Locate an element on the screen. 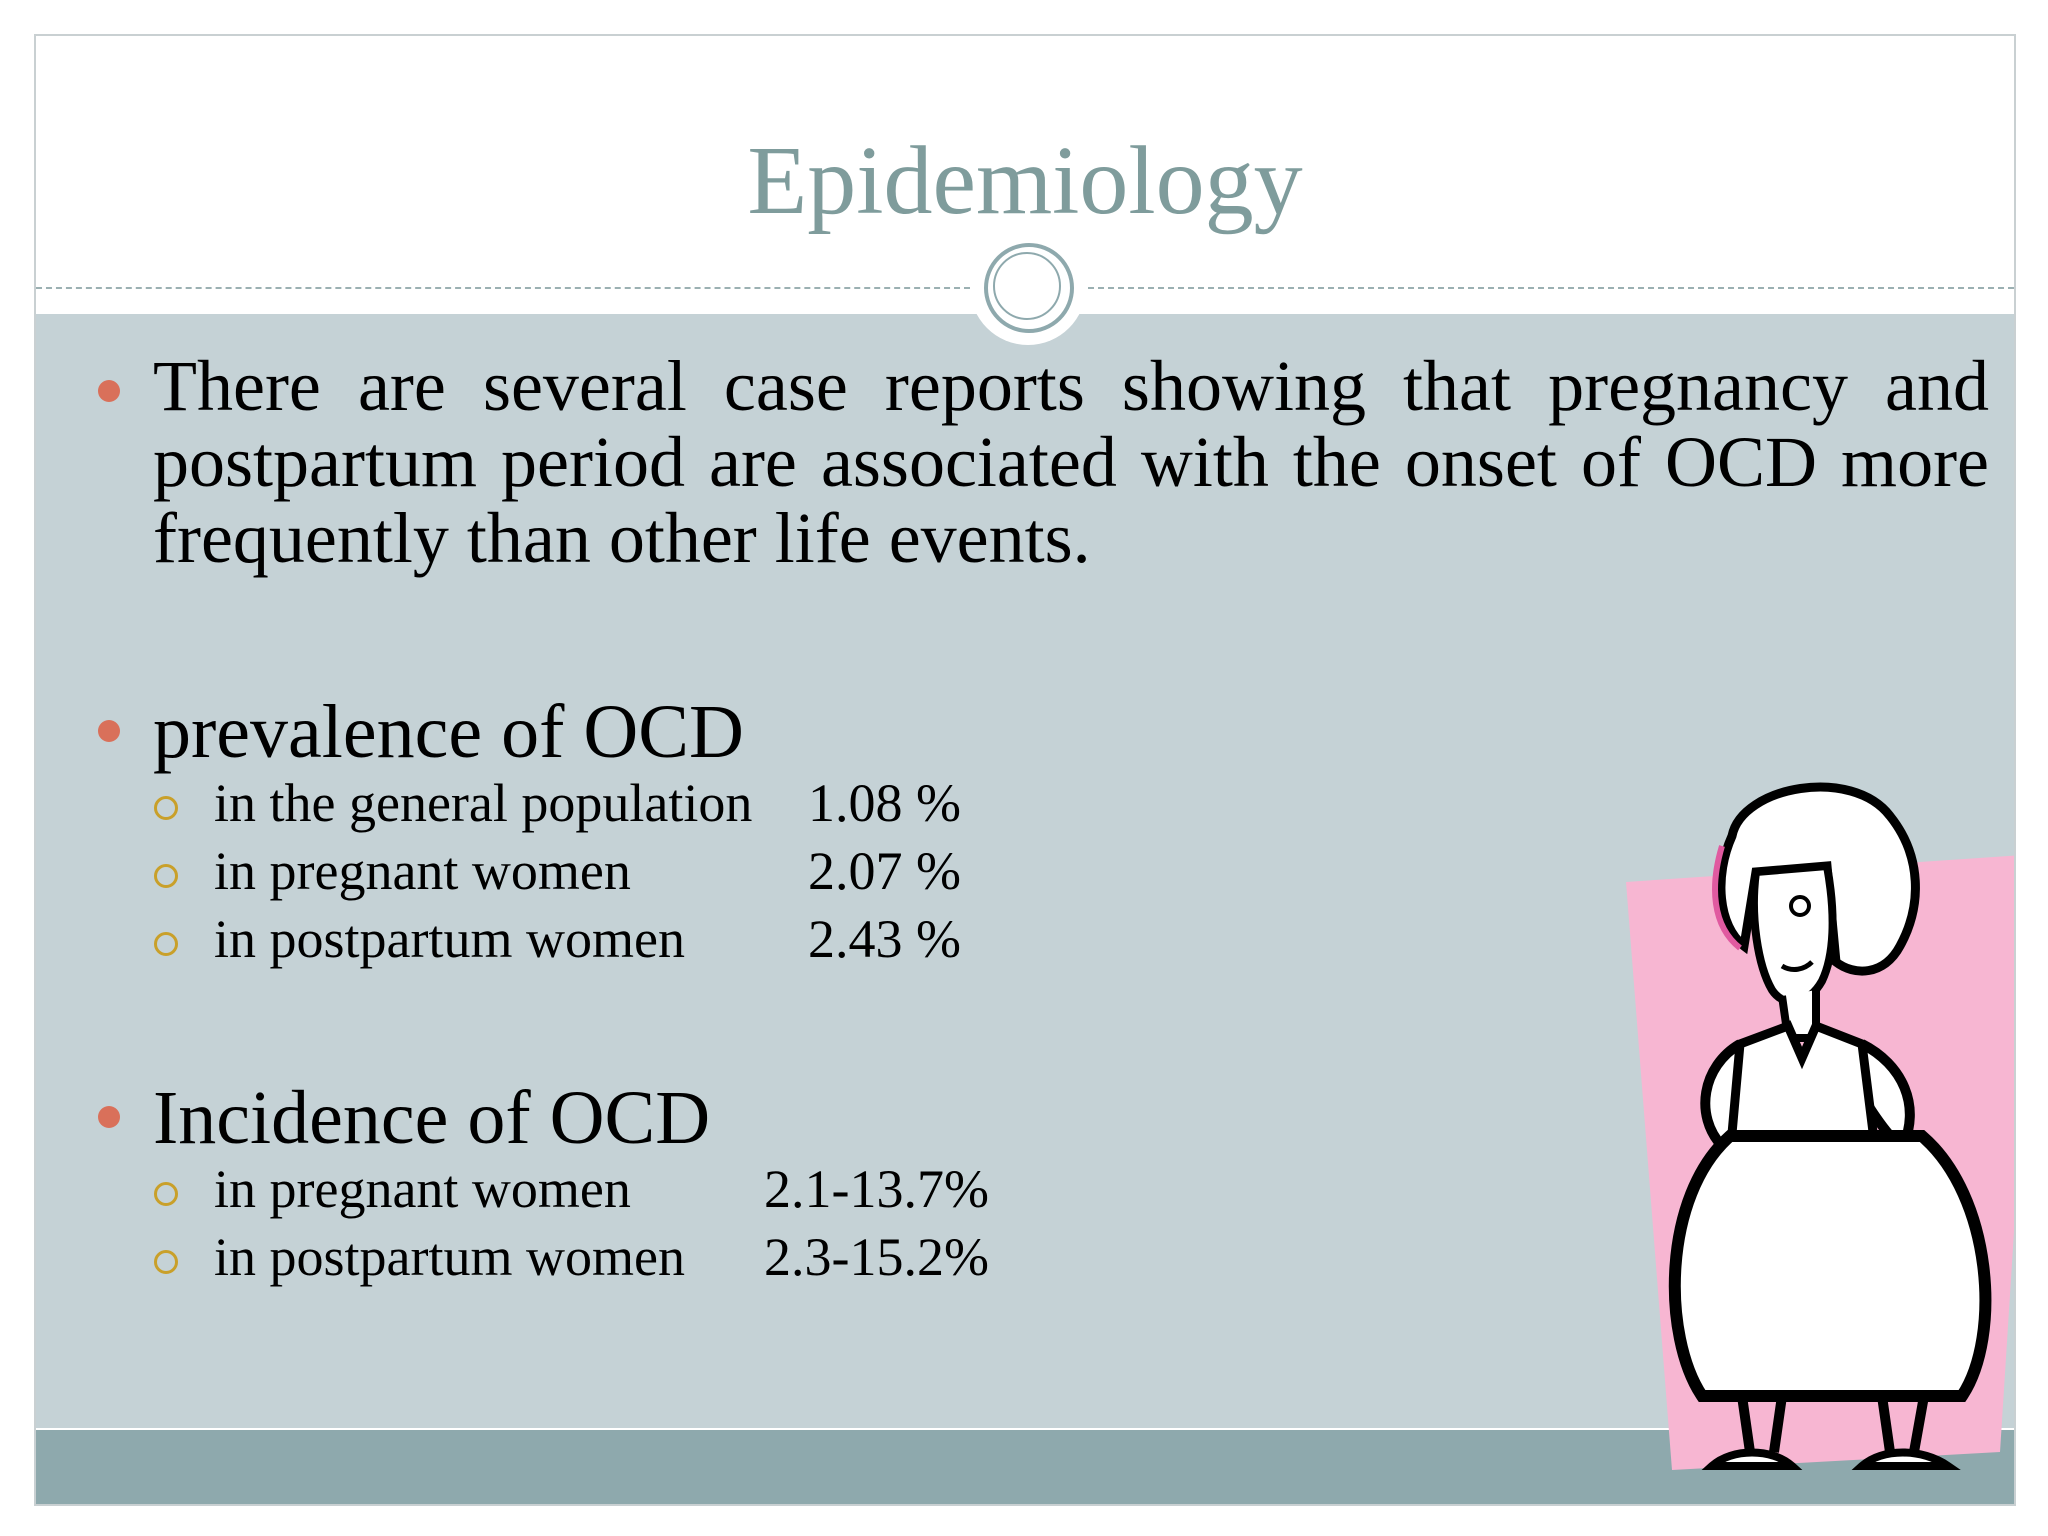 The height and width of the screenshot is (1536, 2048). slide-title: Epidemiology is located at coordinates (1025, 181).